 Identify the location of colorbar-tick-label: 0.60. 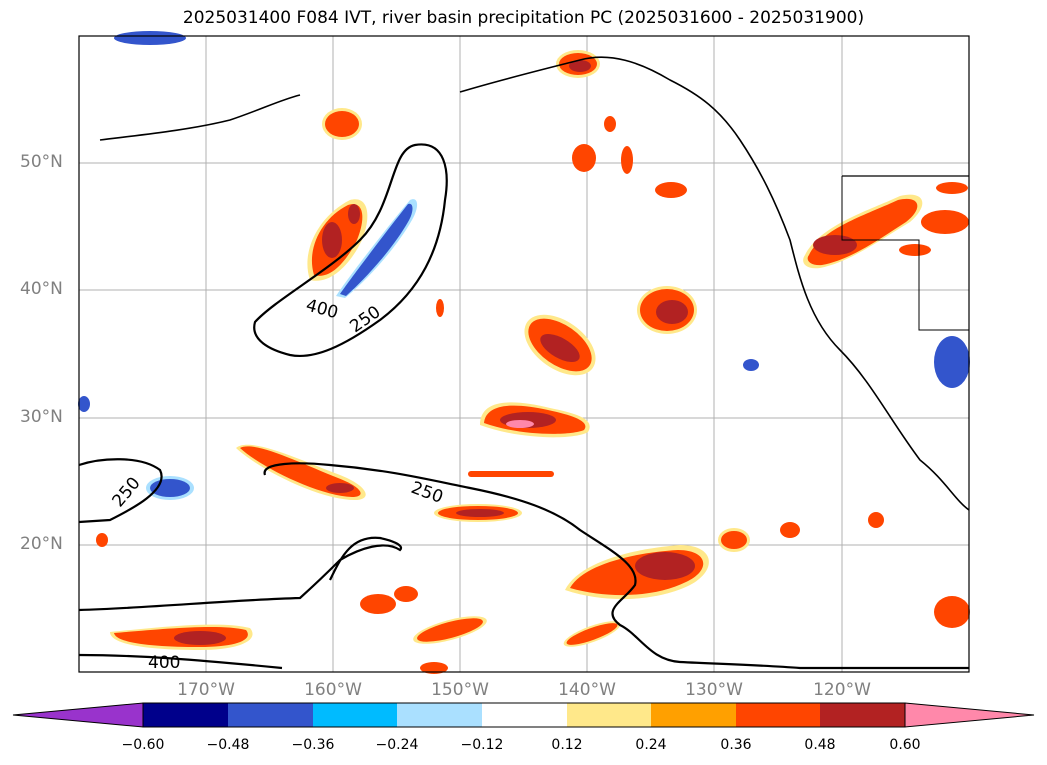
(905, 745).